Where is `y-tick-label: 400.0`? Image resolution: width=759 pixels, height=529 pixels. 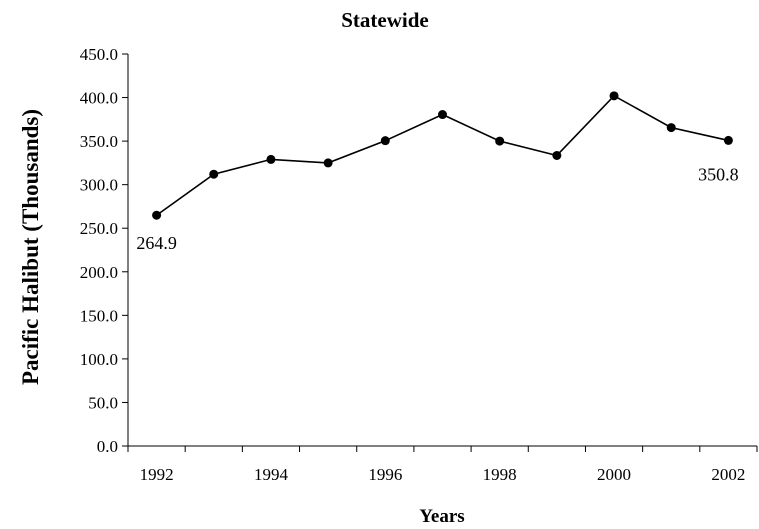
y-tick-label: 400.0 is located at coordinates (99, 98).